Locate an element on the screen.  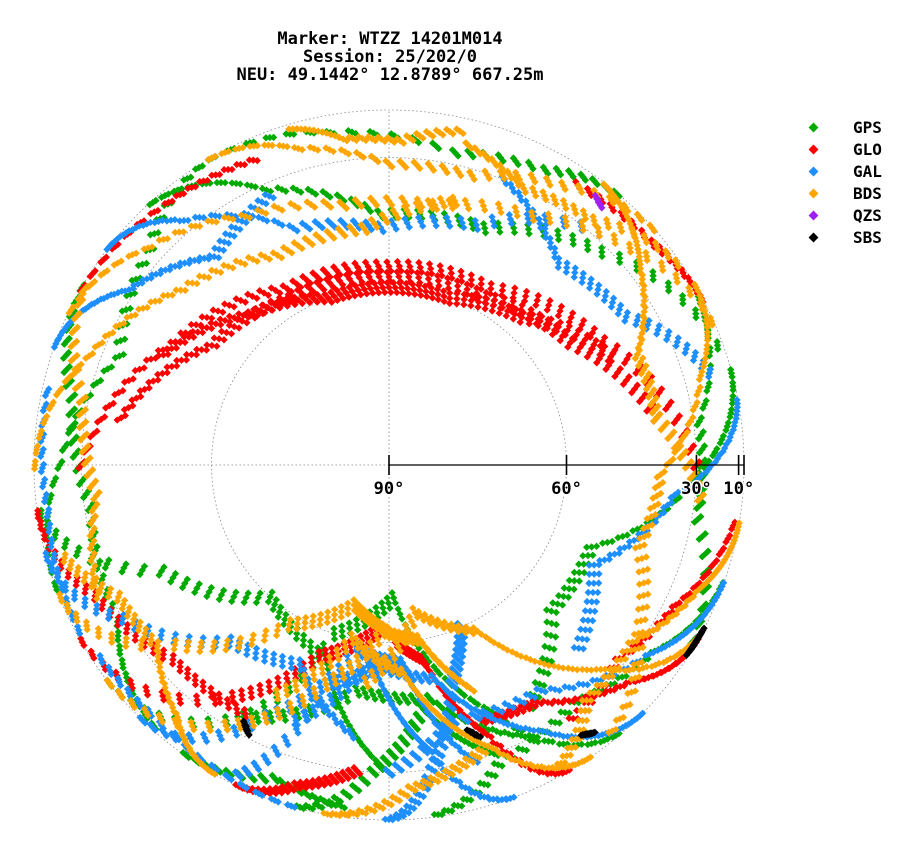
legend-label-gps: GPS is located at coordinates (867, 127).